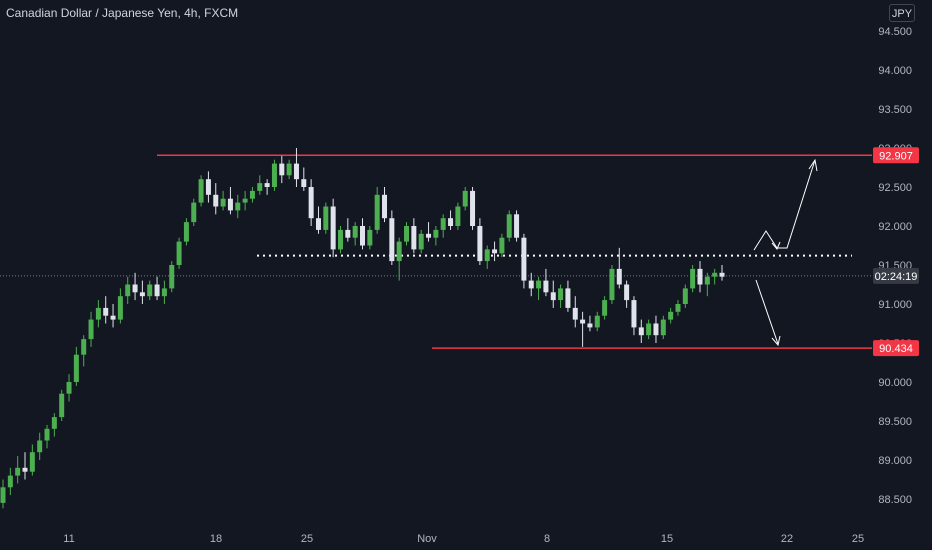  I want to click on y-tick-label: 93.500, so click(895, 110).